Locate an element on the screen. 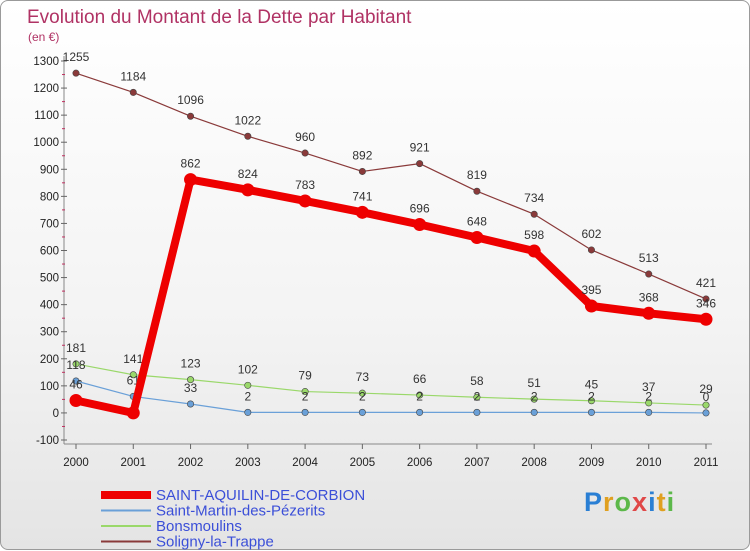 The width and height of the screenshot is (750, 551). data-label: 79 is located at coordinates (305, 376).